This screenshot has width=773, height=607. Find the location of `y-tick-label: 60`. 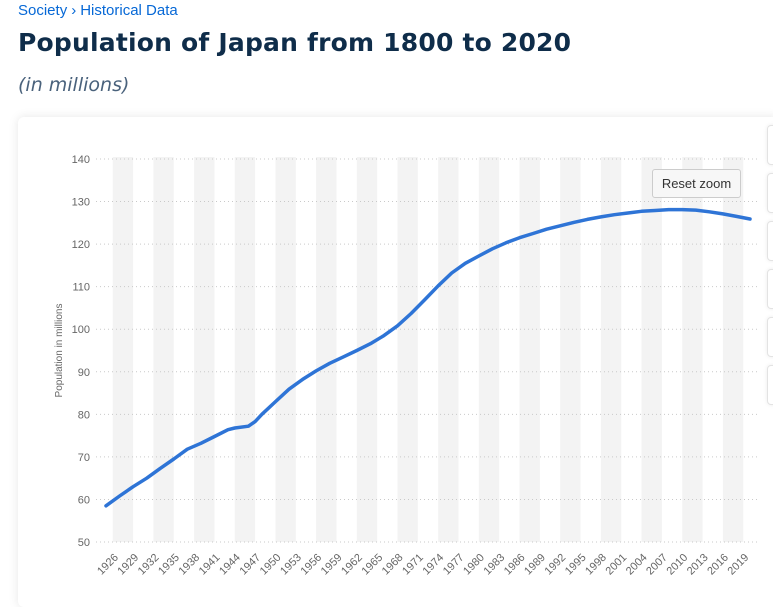

y-tick-label: 60 is located at coordinates (84, 500).